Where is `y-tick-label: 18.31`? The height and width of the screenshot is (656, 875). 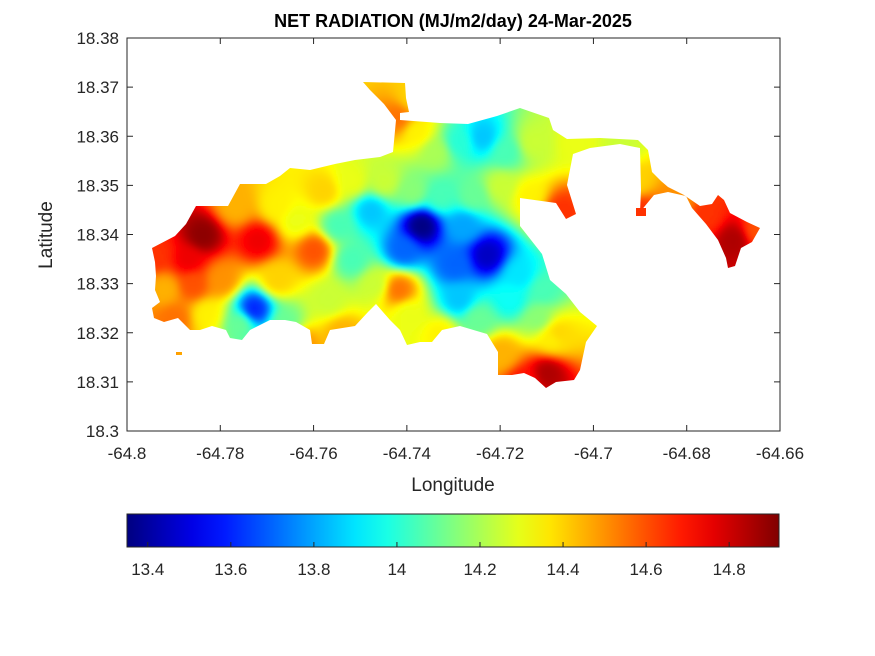
y-tick-label: 18.31 is located at coordinates (97, 382).